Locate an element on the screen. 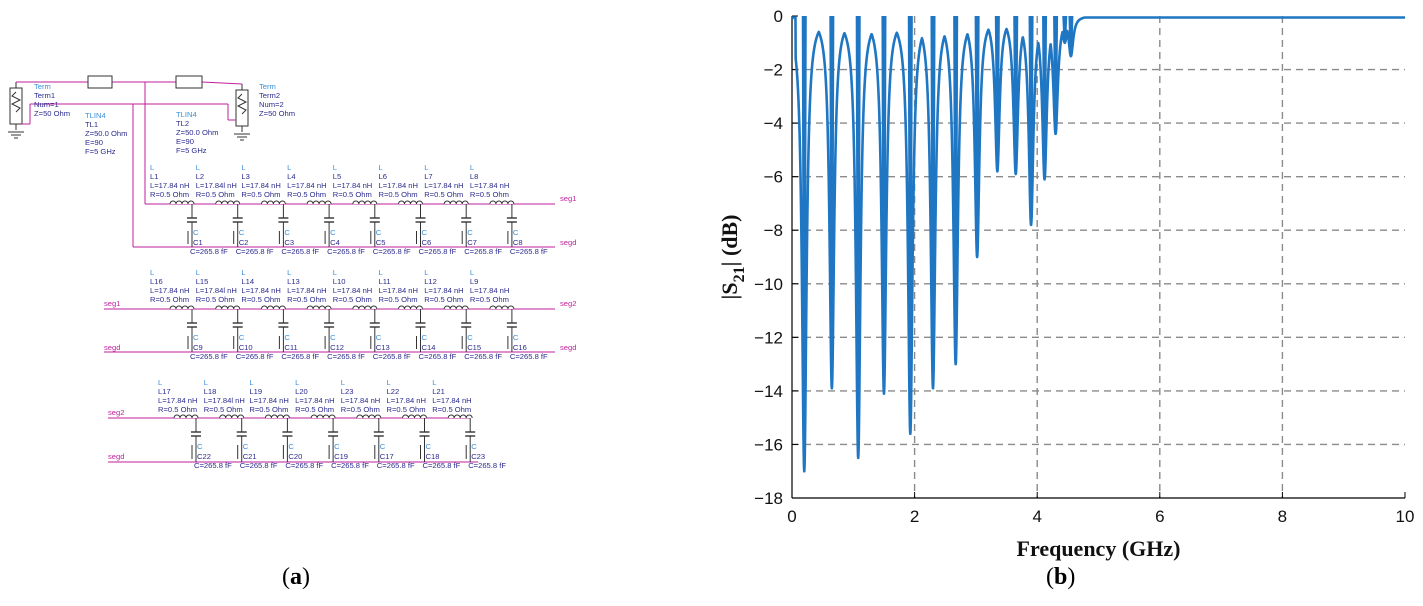 The height and width of the screenshot is (606, 1423). inductor-L22 is located at coordinates (414, 416).